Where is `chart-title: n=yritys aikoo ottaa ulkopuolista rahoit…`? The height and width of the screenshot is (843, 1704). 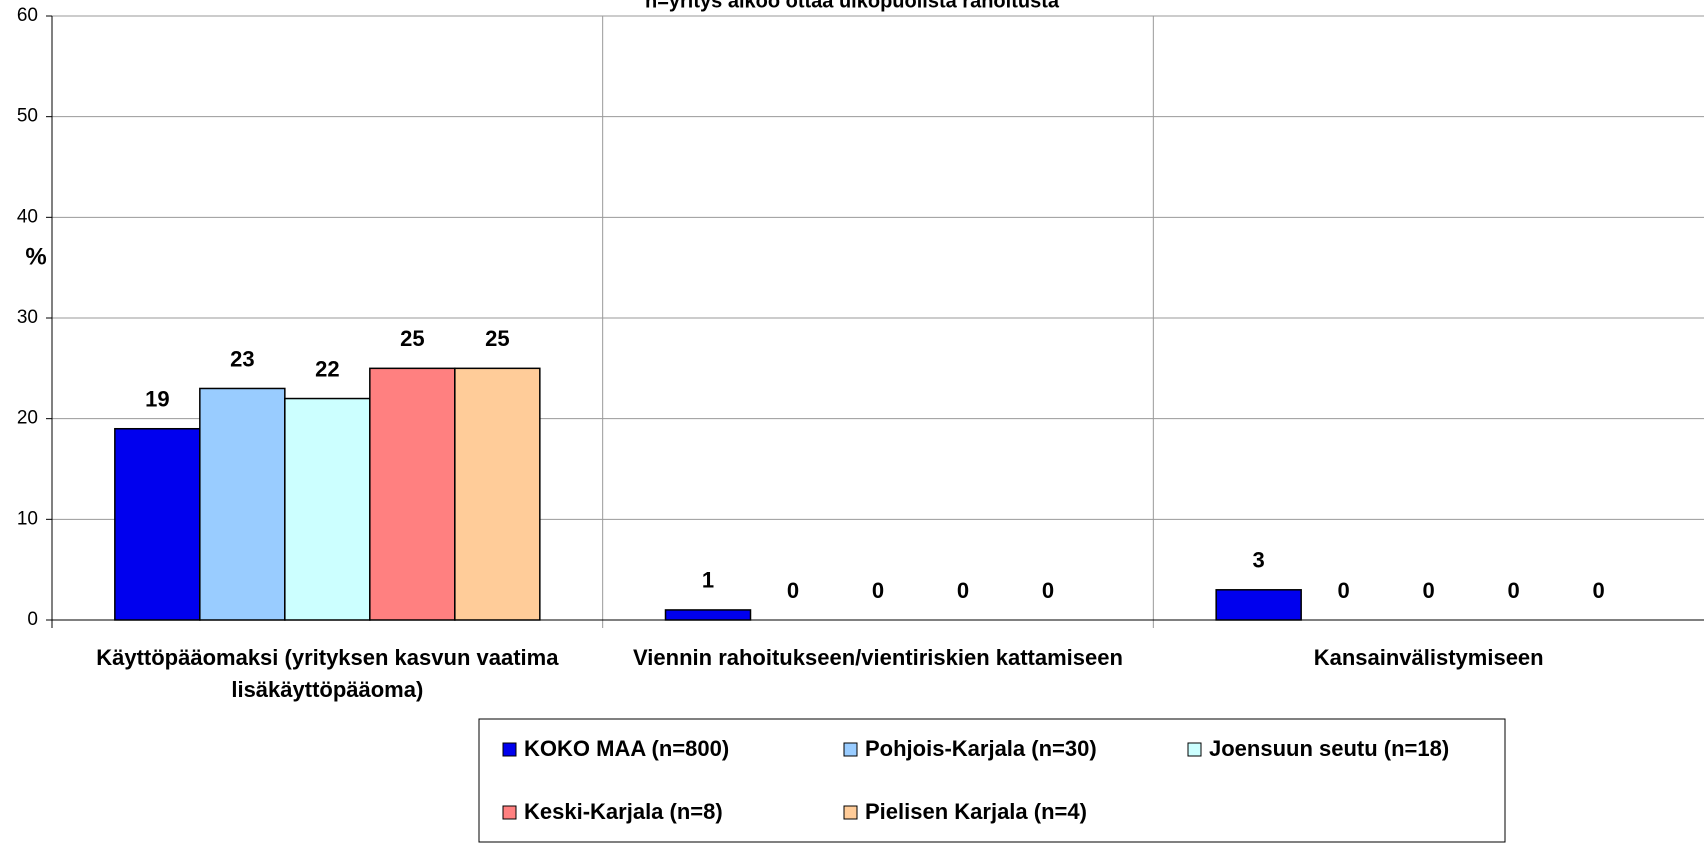 chart-title: n=yritys aikoo ottaa ulkopuolista rahoit… is located at coordinates (852, 6).